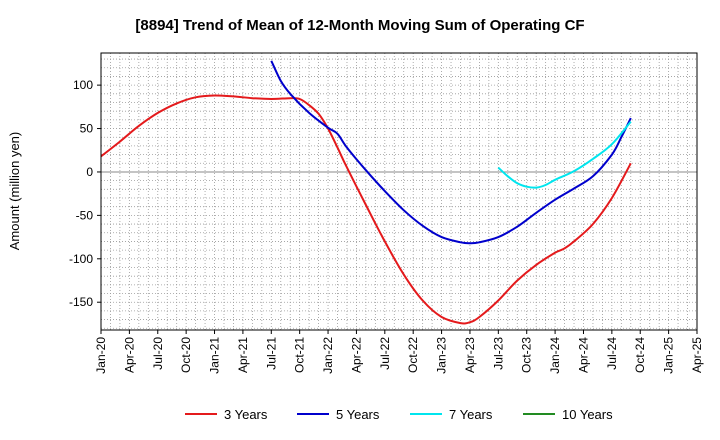  Describe the element at coordinates (527, 355) in the screenshot. I see `x-tick-label: Oct-23` at that location.